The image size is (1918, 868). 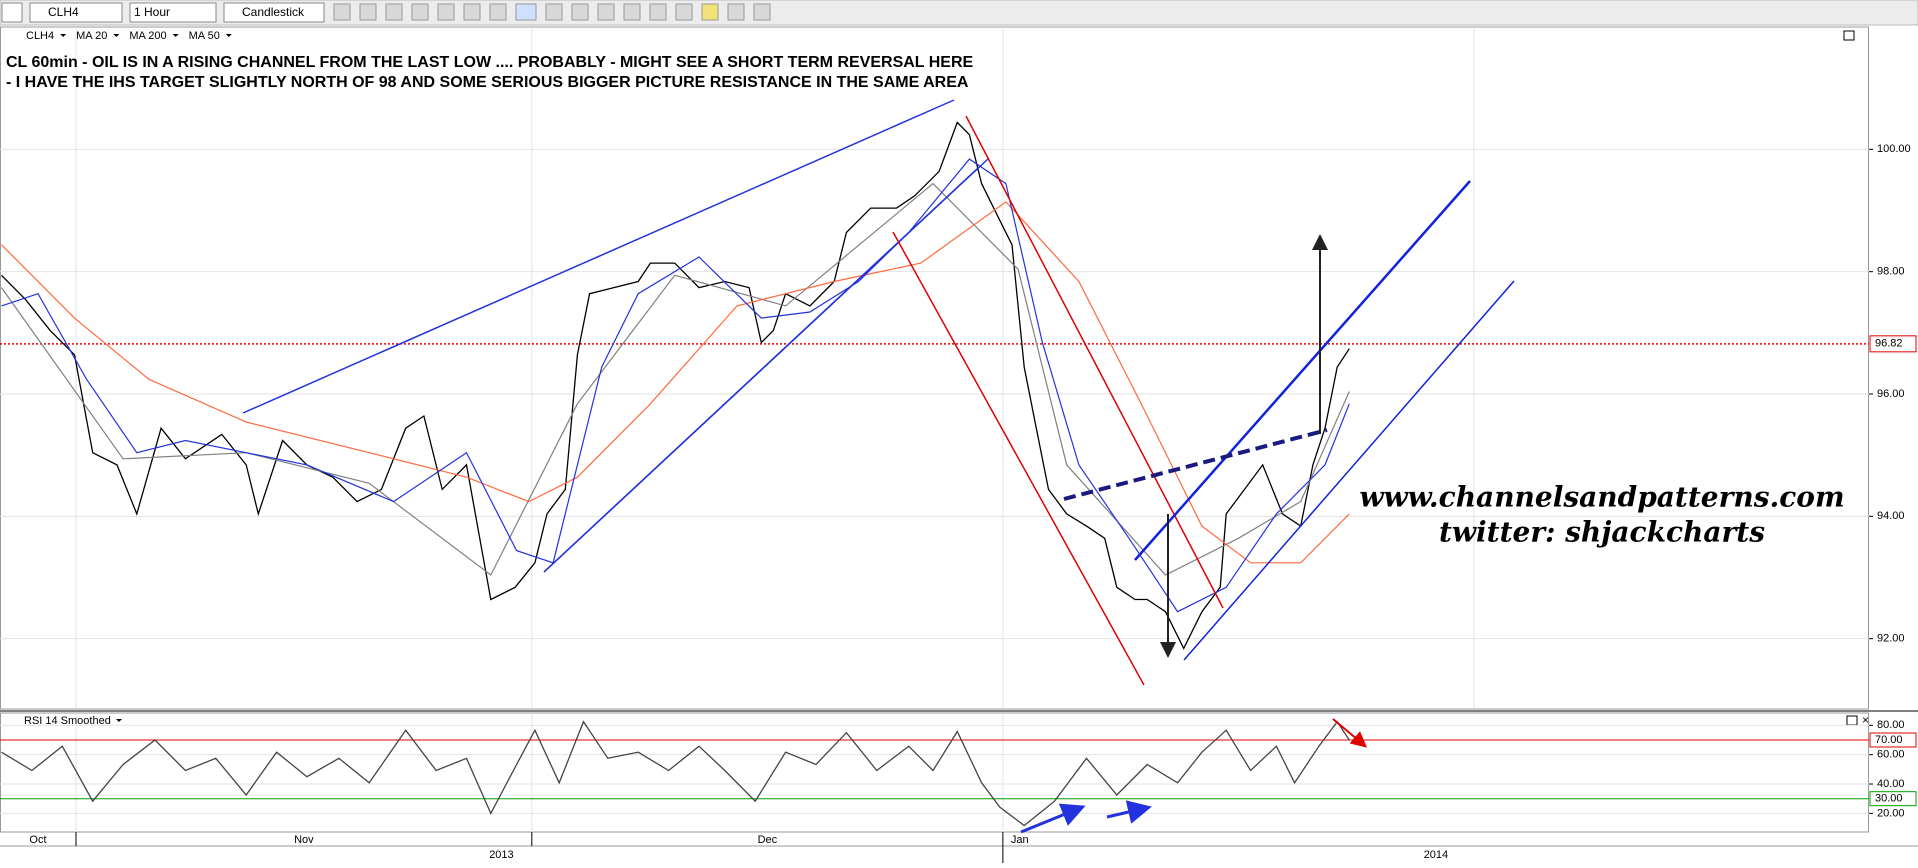 I want to click on y-tick-label: 92.00, so click(x=1891, y=639).